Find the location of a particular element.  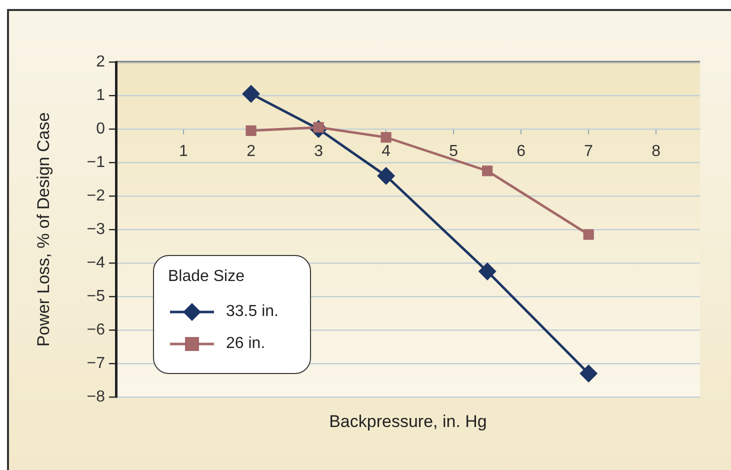

legend-label: 33.5 in. is located at coordinates (252, 312).